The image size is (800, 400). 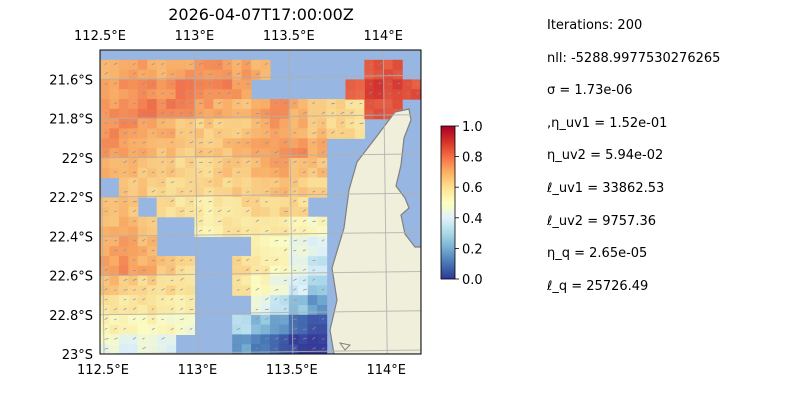 I want to click on param-ell-q: ℓ_q = 25726.49, so click(x=598, y=286).